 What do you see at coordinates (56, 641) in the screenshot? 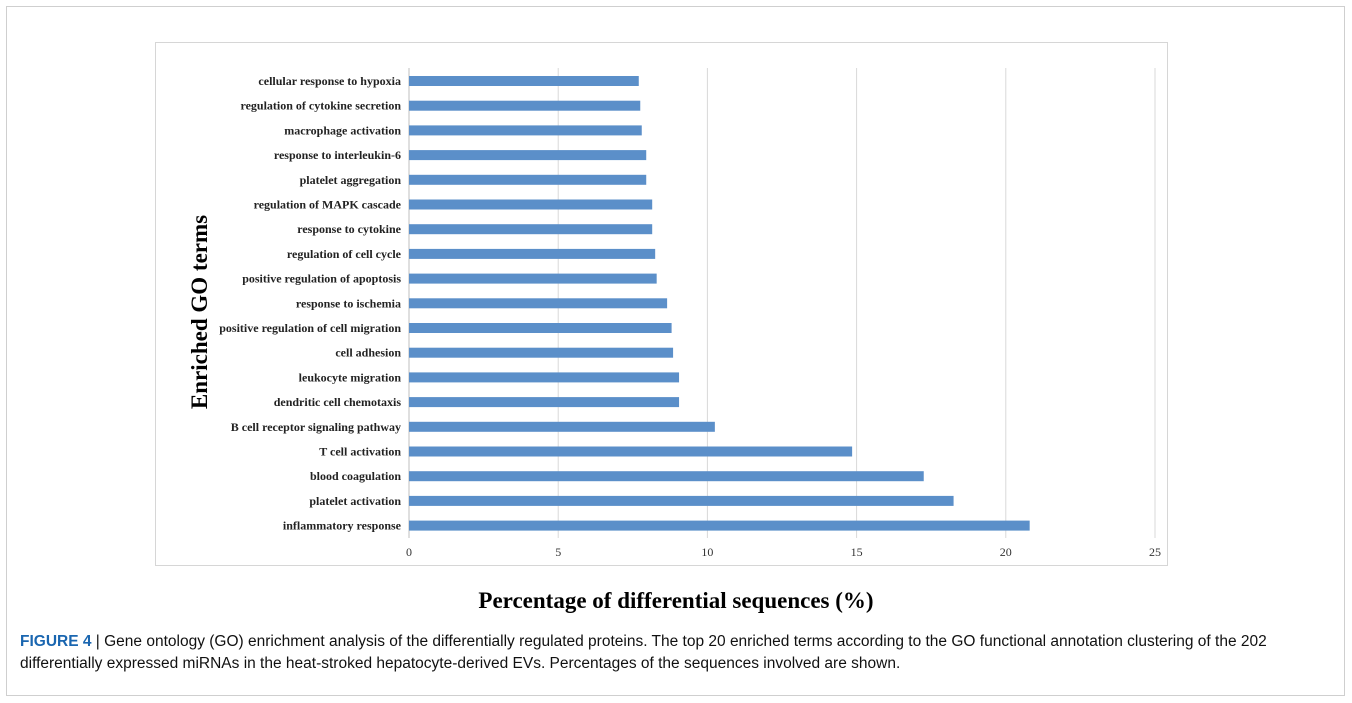
I see `figure-label: FIGURE 4` at bounding box center [56, 641].